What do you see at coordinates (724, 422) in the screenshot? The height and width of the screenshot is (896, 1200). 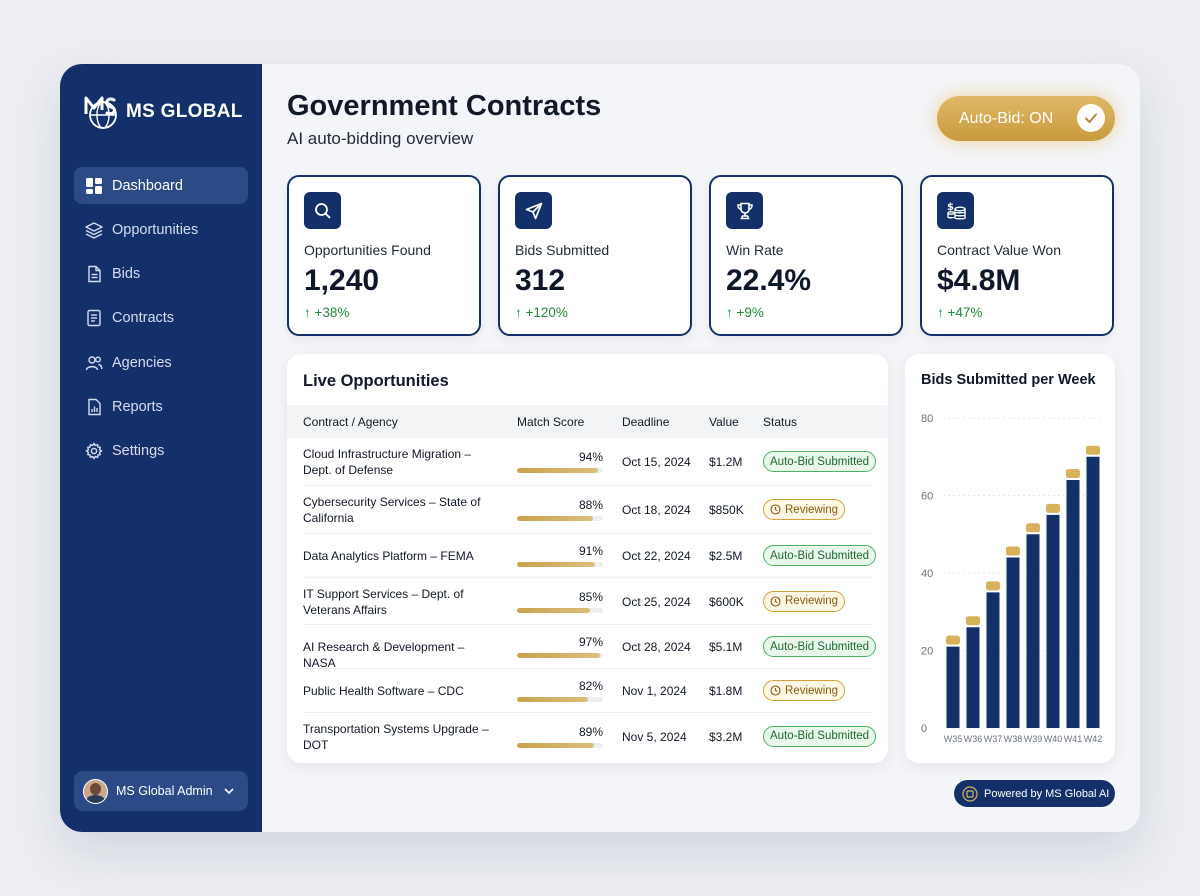 I see `column-header-value: Value` at bounding box center [724, 422].